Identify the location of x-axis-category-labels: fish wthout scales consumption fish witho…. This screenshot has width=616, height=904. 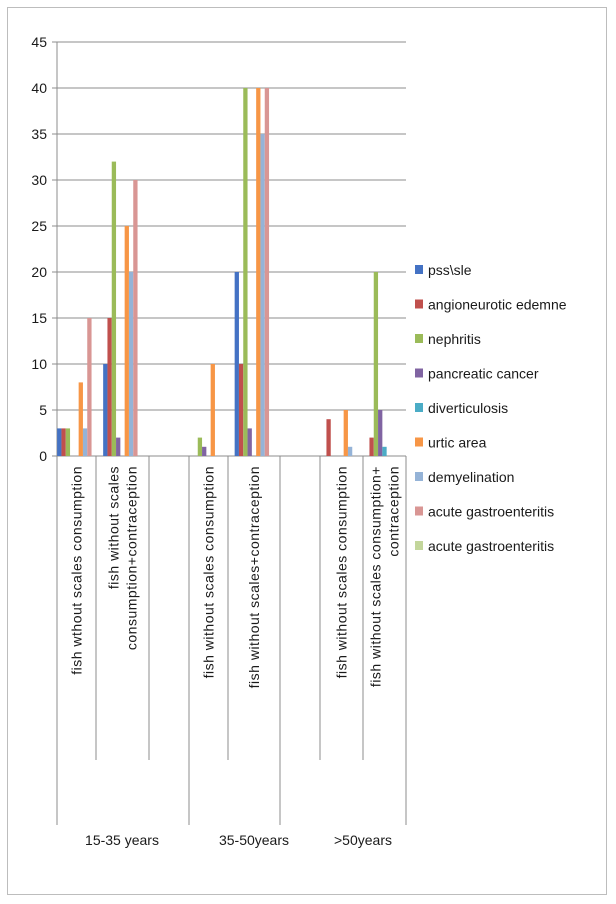
(235, 577).